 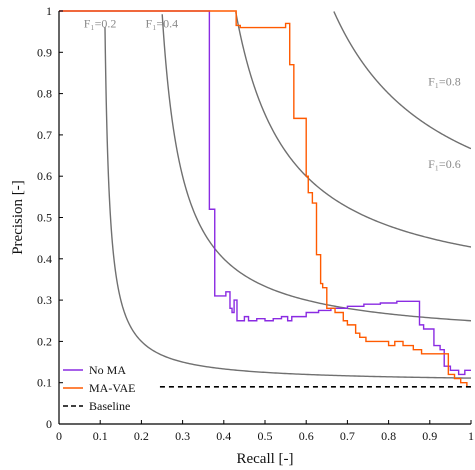 I want to click on iso-f1-label-0.4: F₁=0.4, so click(x=162, y=24).